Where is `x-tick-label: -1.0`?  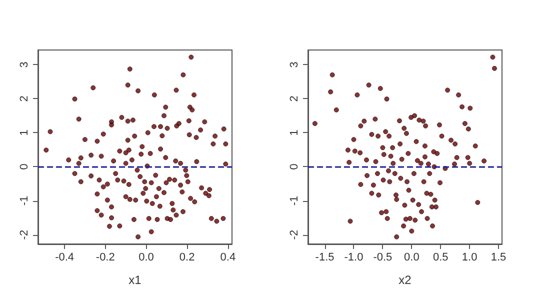
x-tick-label: -1.0 is located at coordinates (354, 258).